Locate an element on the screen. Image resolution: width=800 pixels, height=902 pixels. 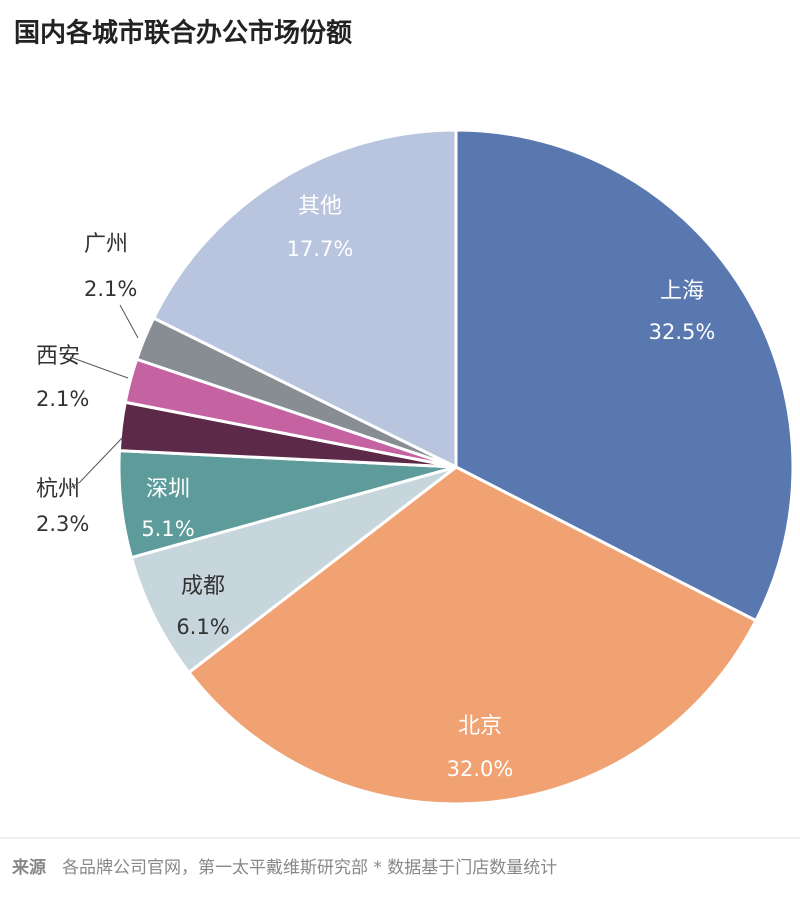
slice-name: 西安 is located at coordinates (58, 356).